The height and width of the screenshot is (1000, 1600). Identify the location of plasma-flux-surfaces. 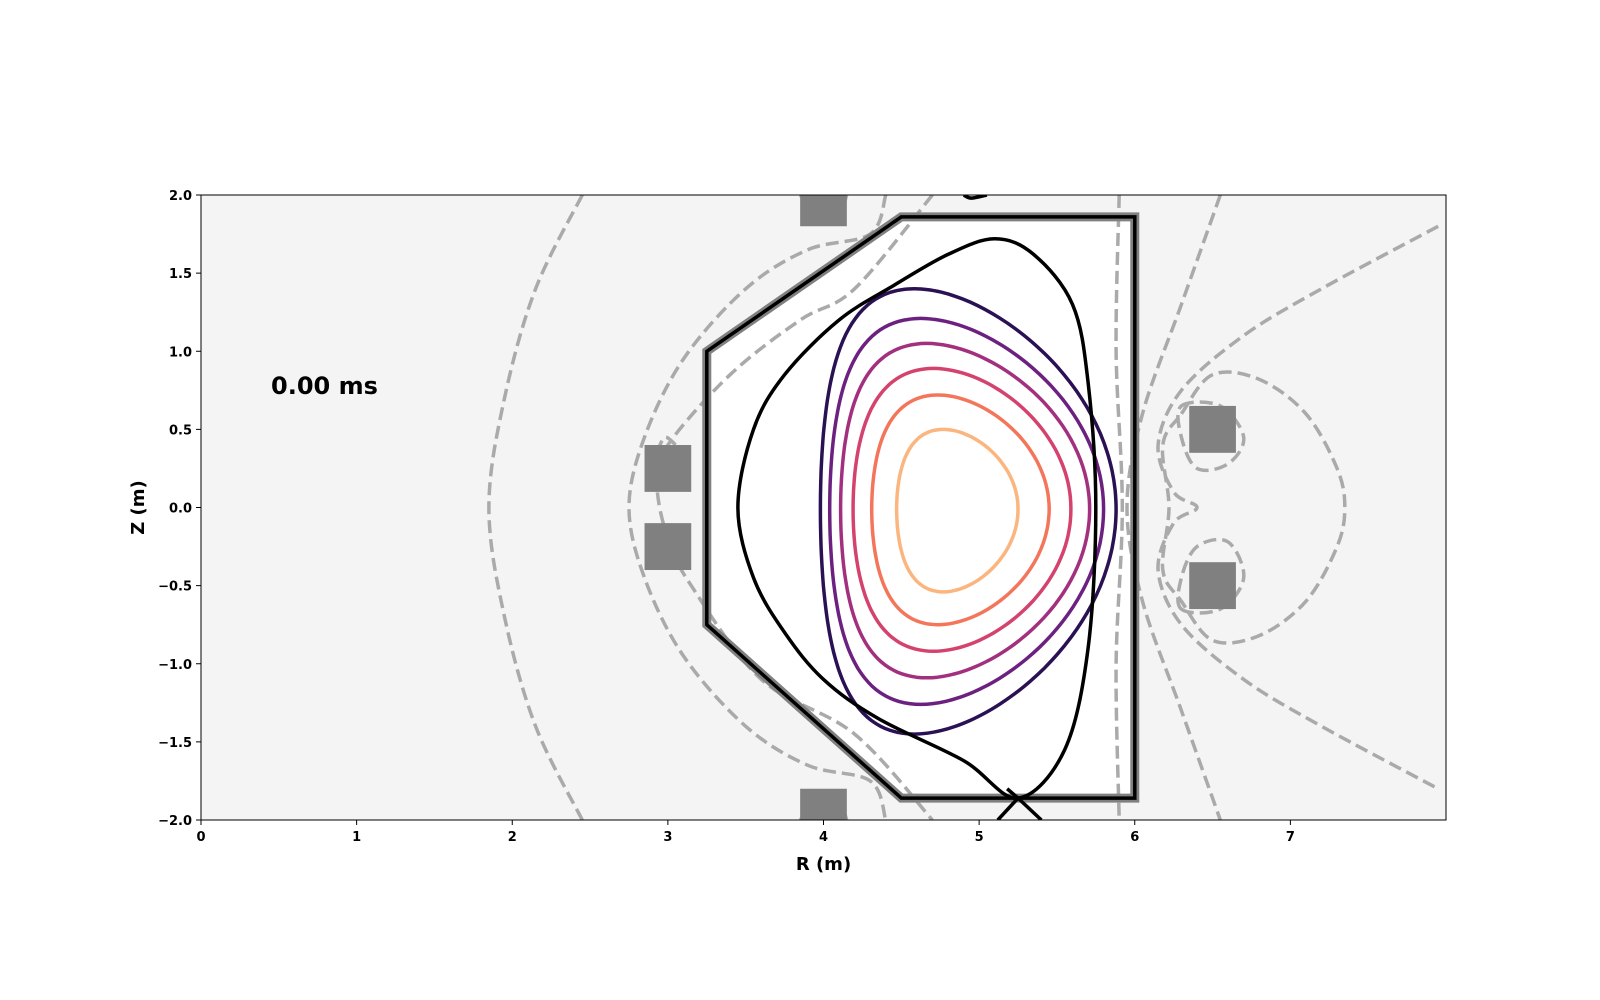
(968, 511).